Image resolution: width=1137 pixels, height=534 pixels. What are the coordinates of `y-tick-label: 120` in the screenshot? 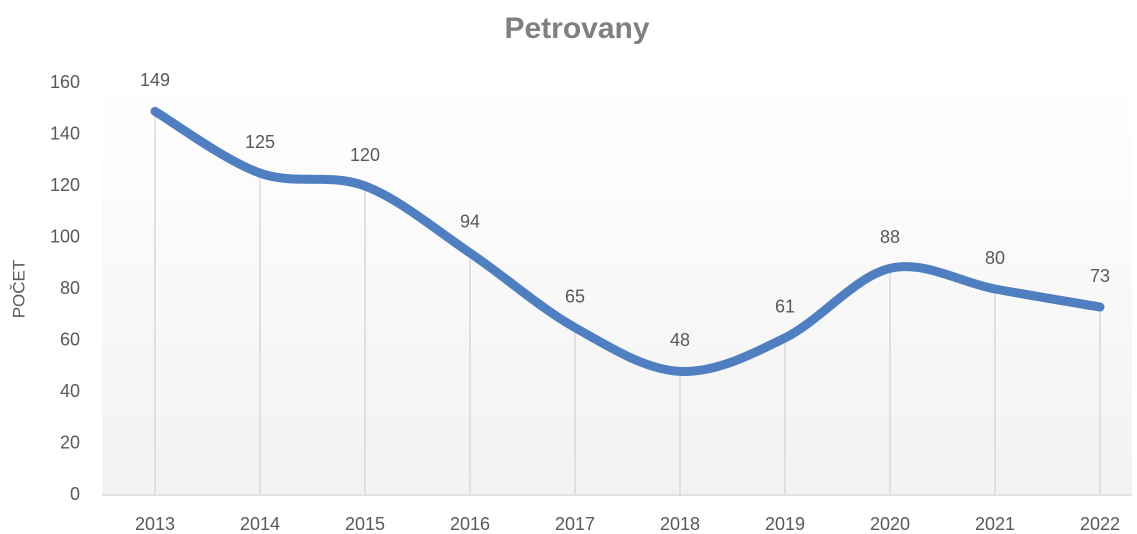 It's located at (65, 185).